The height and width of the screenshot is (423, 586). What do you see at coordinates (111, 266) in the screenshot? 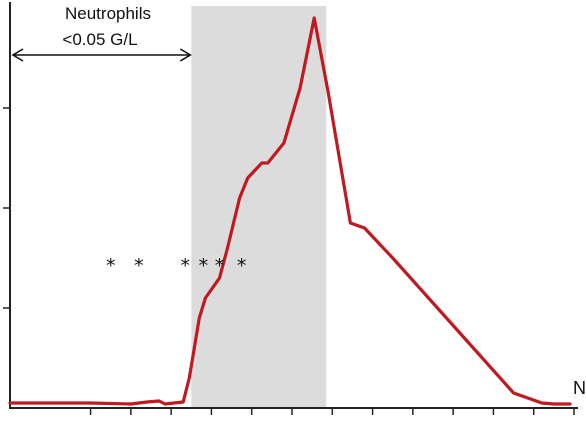
I see `significance-star-0: *` at bounding box center [111, 266].